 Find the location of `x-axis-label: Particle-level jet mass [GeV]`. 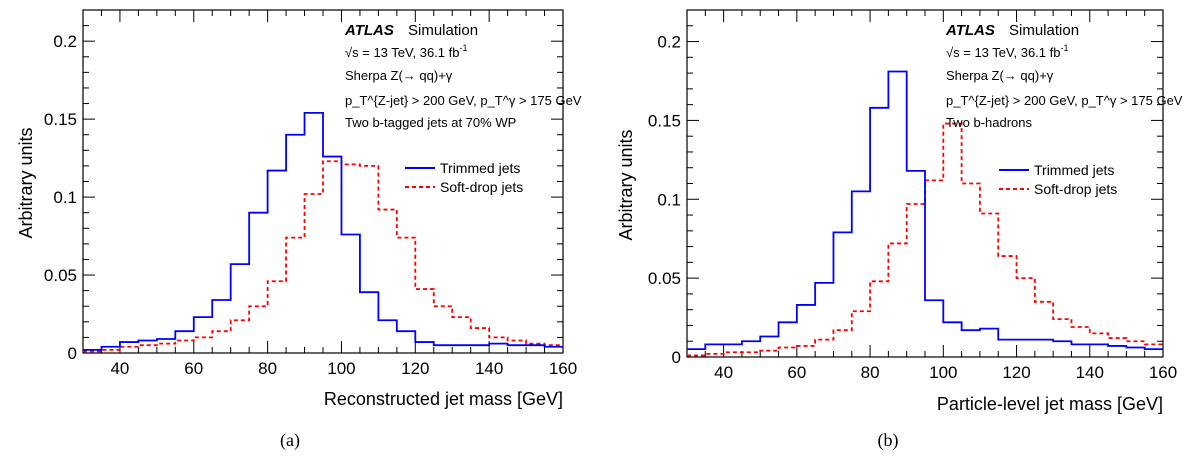

x-axis-label: Particle-level jet mass [GeV] is located at coordinates (1050, 404).